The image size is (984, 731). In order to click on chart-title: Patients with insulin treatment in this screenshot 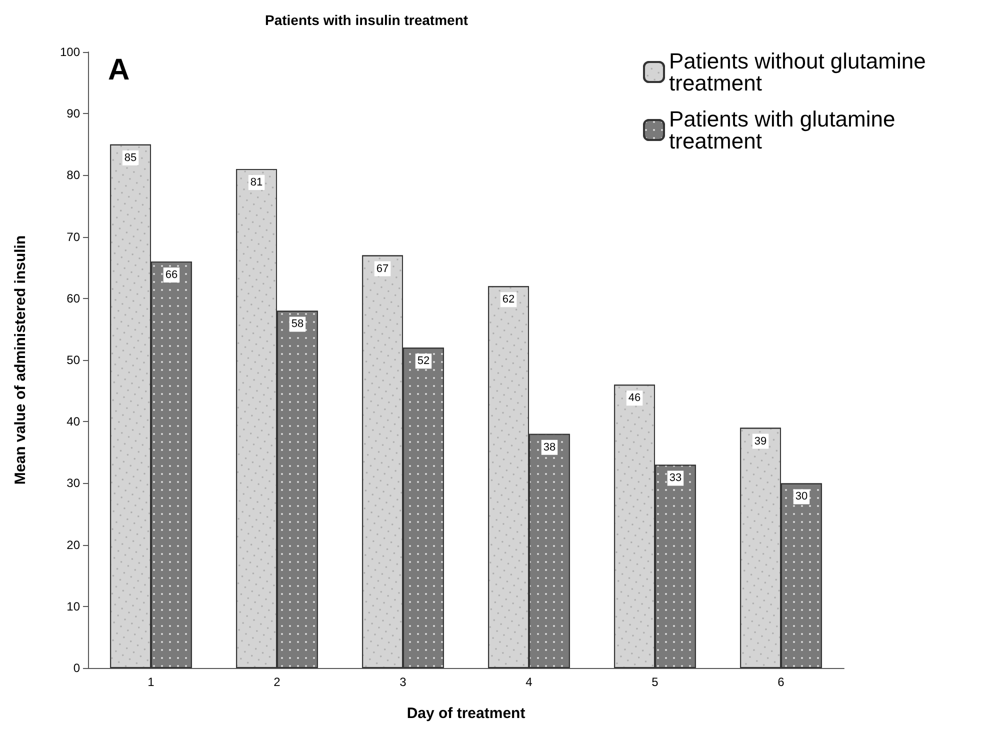, I will do `click(366, 20)`.